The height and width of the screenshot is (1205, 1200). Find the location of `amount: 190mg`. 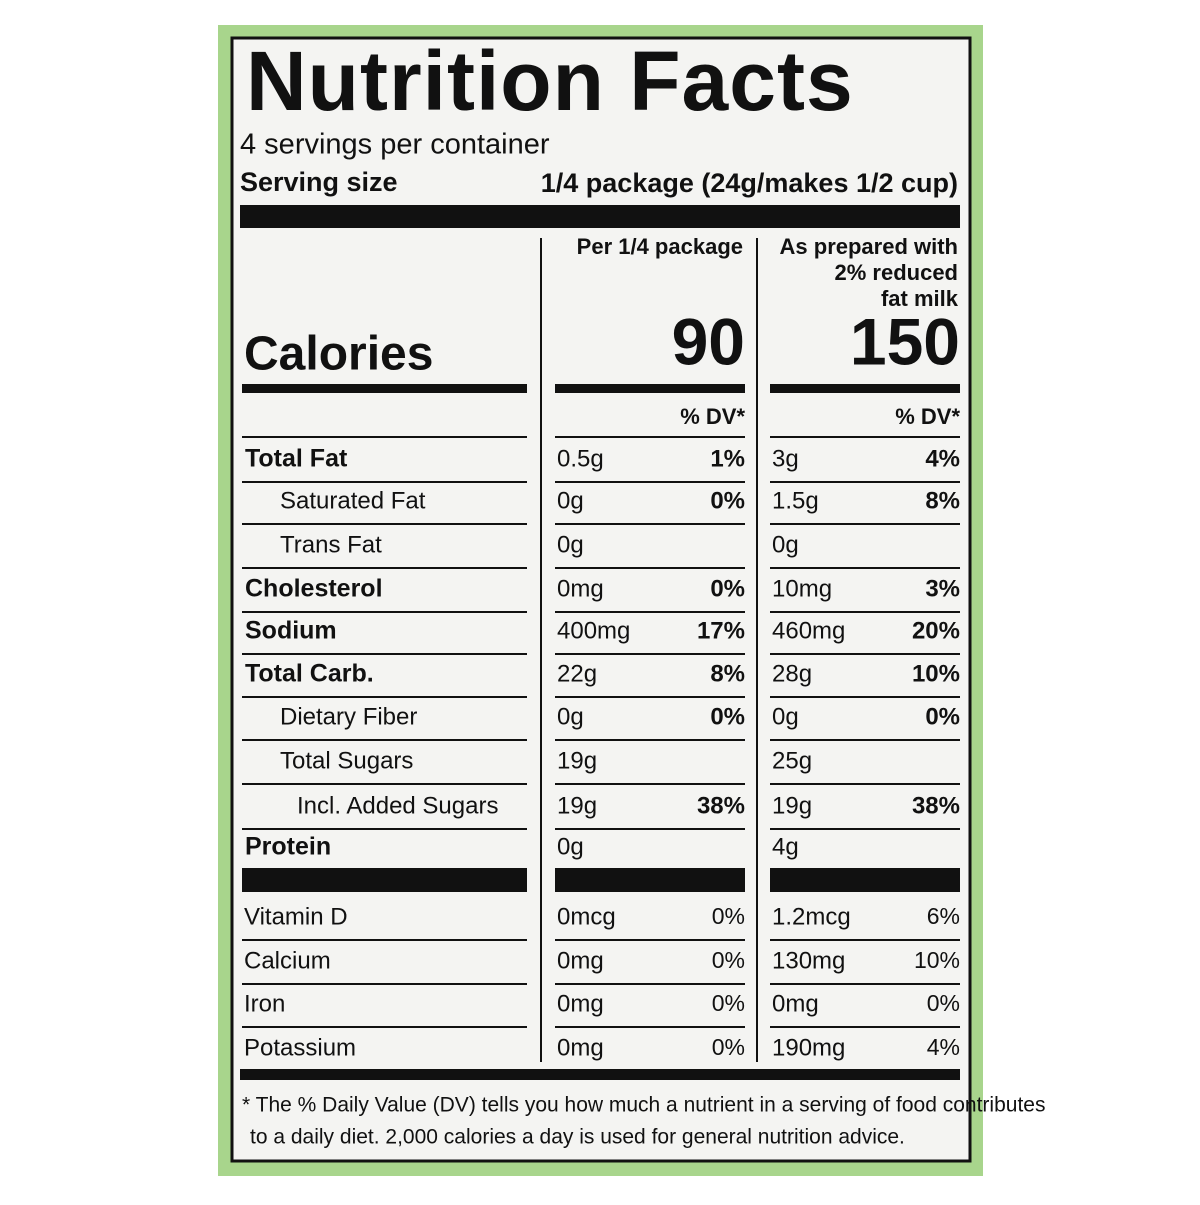

amount: 190mg is located at coordinates (808, 1047).